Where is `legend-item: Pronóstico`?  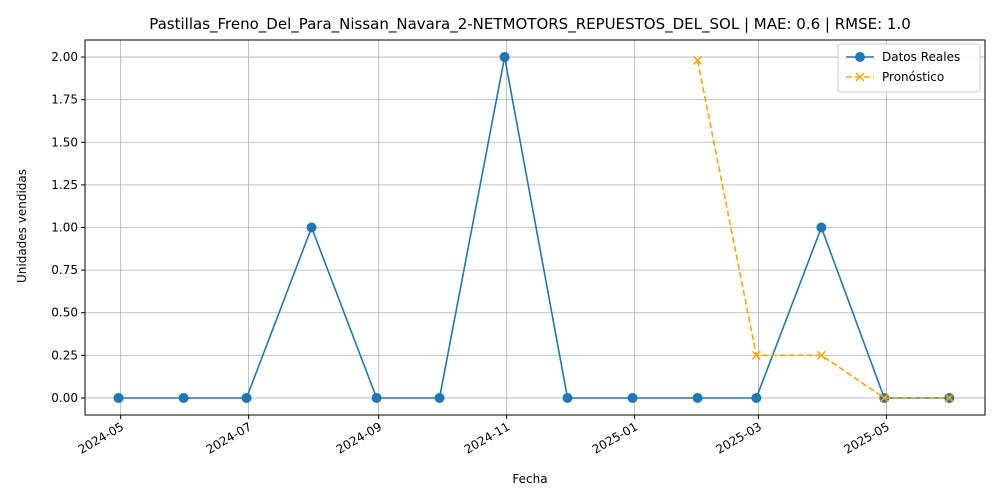
legend-item: Pronóstico is located at coordinates (895, 77).